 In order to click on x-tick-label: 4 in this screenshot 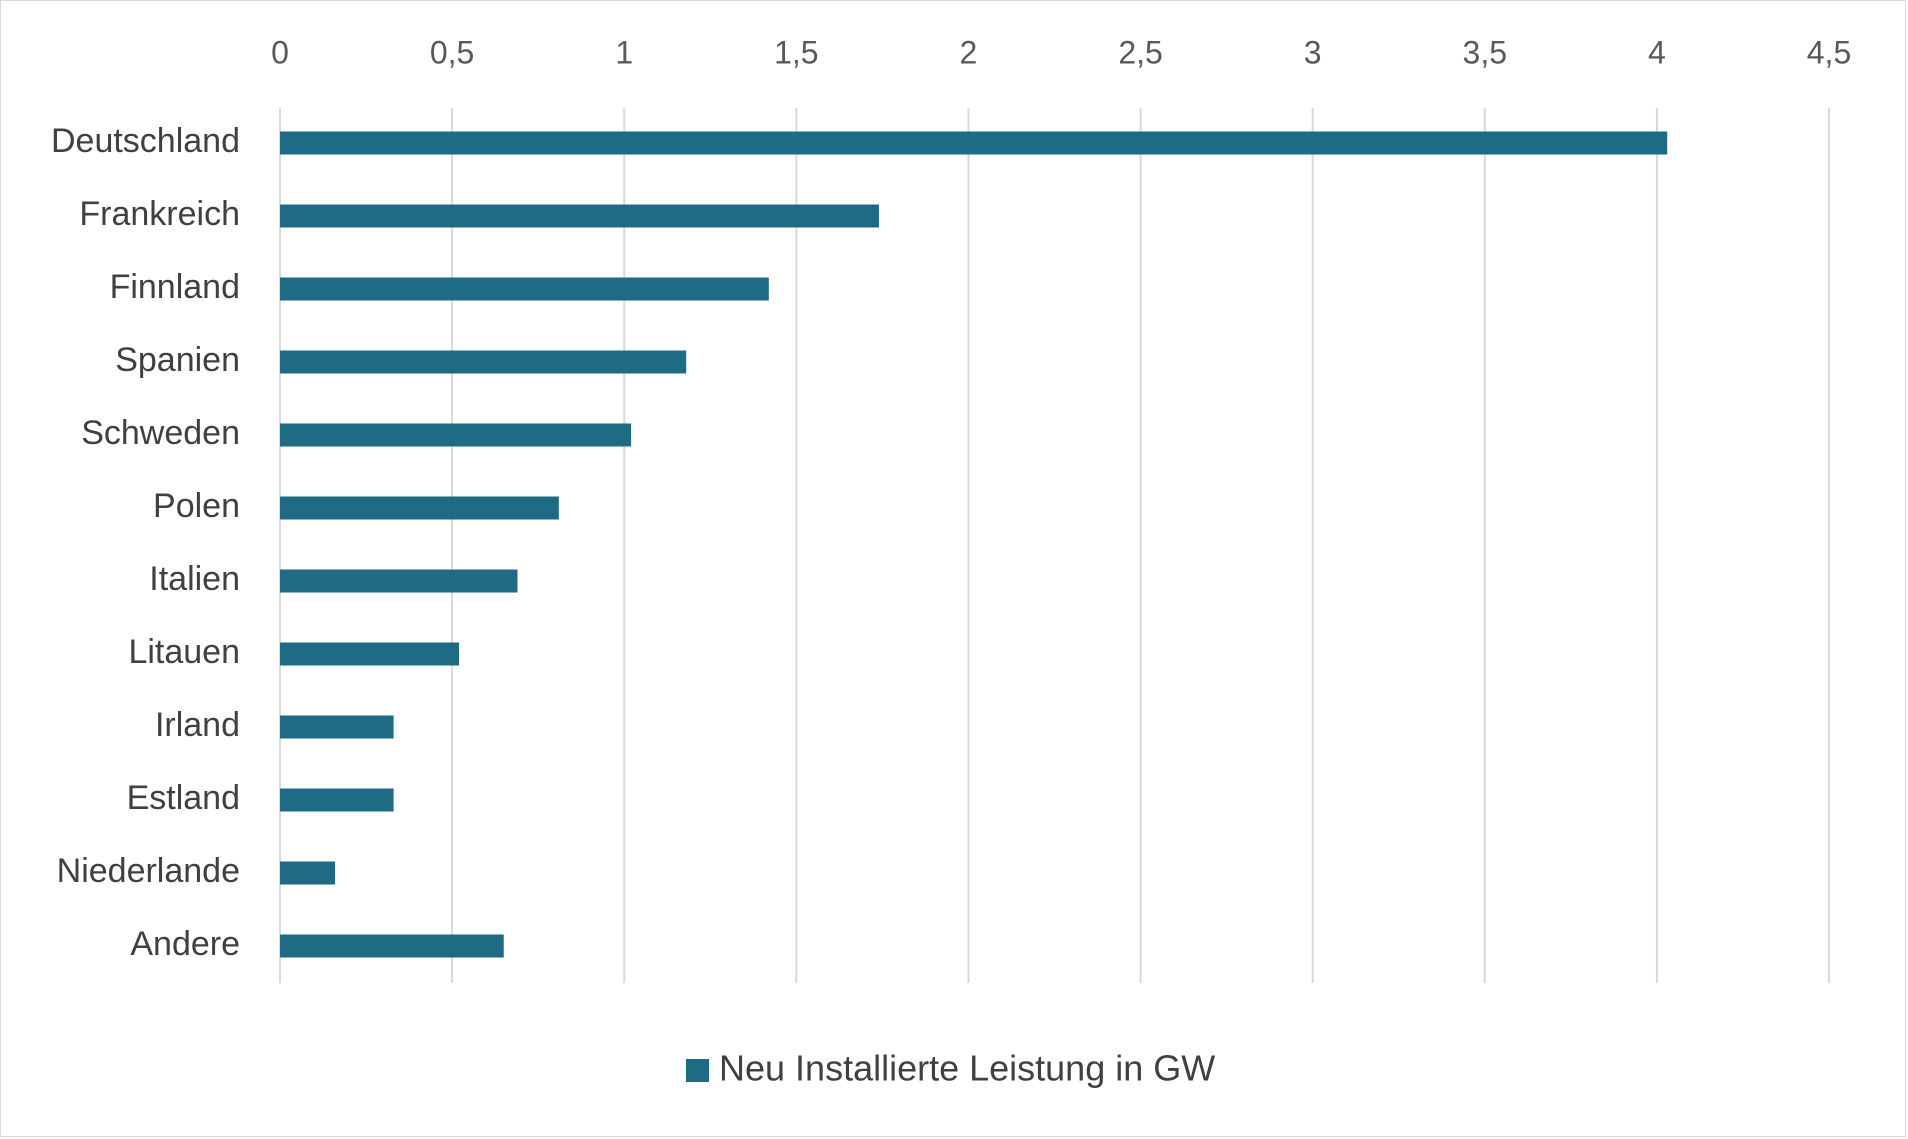, I will do `click(1657, 52)`.